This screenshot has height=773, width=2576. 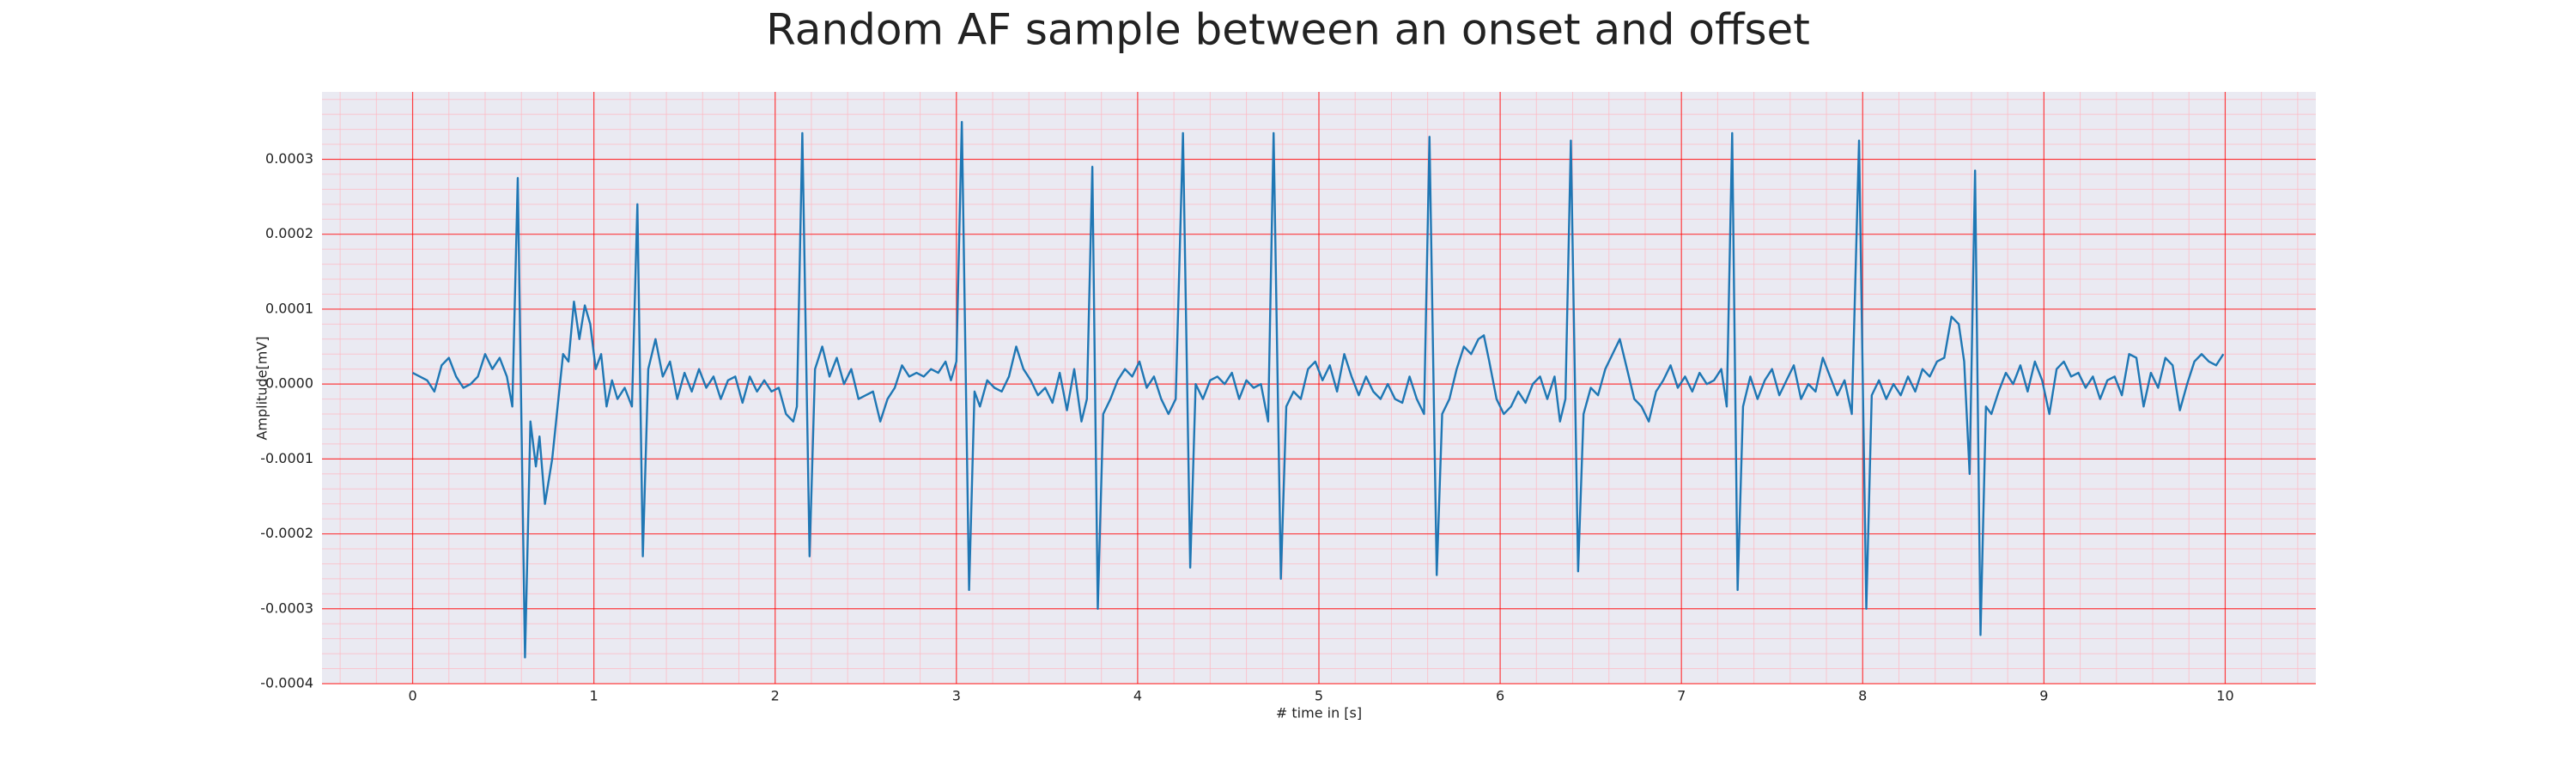 I want to click on x-tick-label: 2, so click(x=775, y=696).